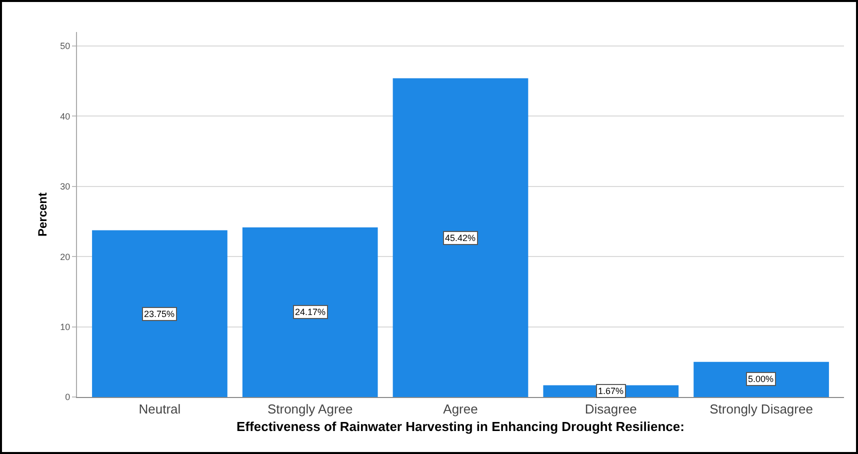  I want to click on y-tick-label: 40, so click(65, 116).